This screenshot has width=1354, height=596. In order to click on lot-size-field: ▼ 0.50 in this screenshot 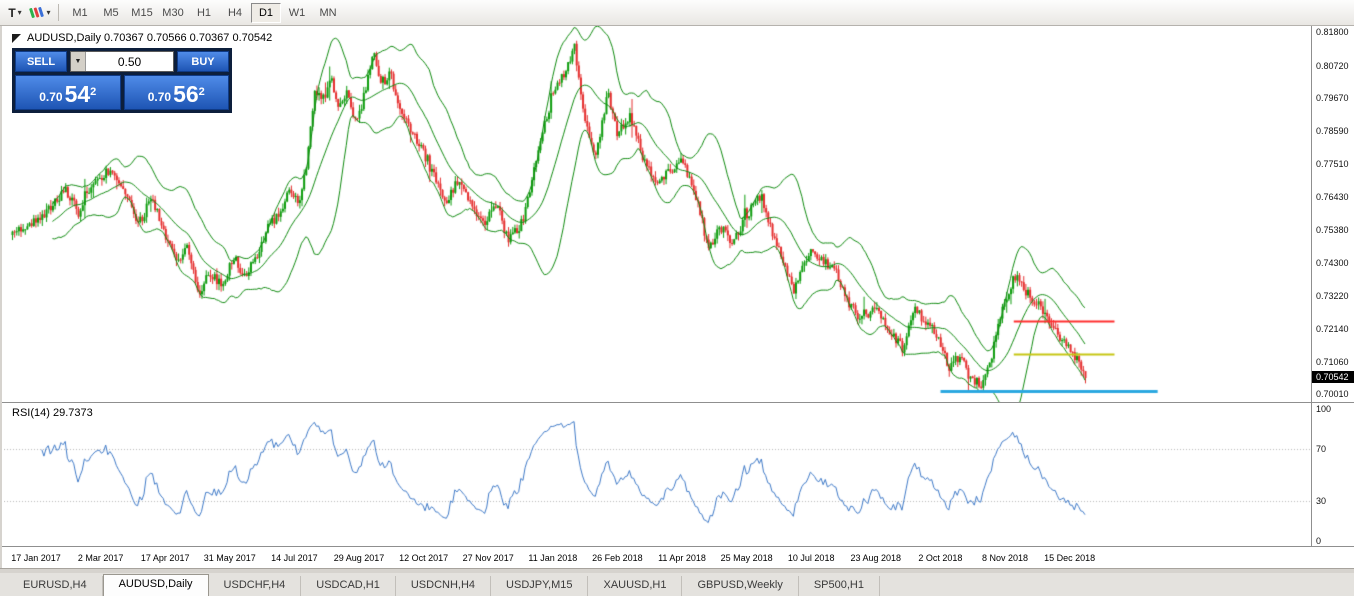, I will do `click(122, 61)`.